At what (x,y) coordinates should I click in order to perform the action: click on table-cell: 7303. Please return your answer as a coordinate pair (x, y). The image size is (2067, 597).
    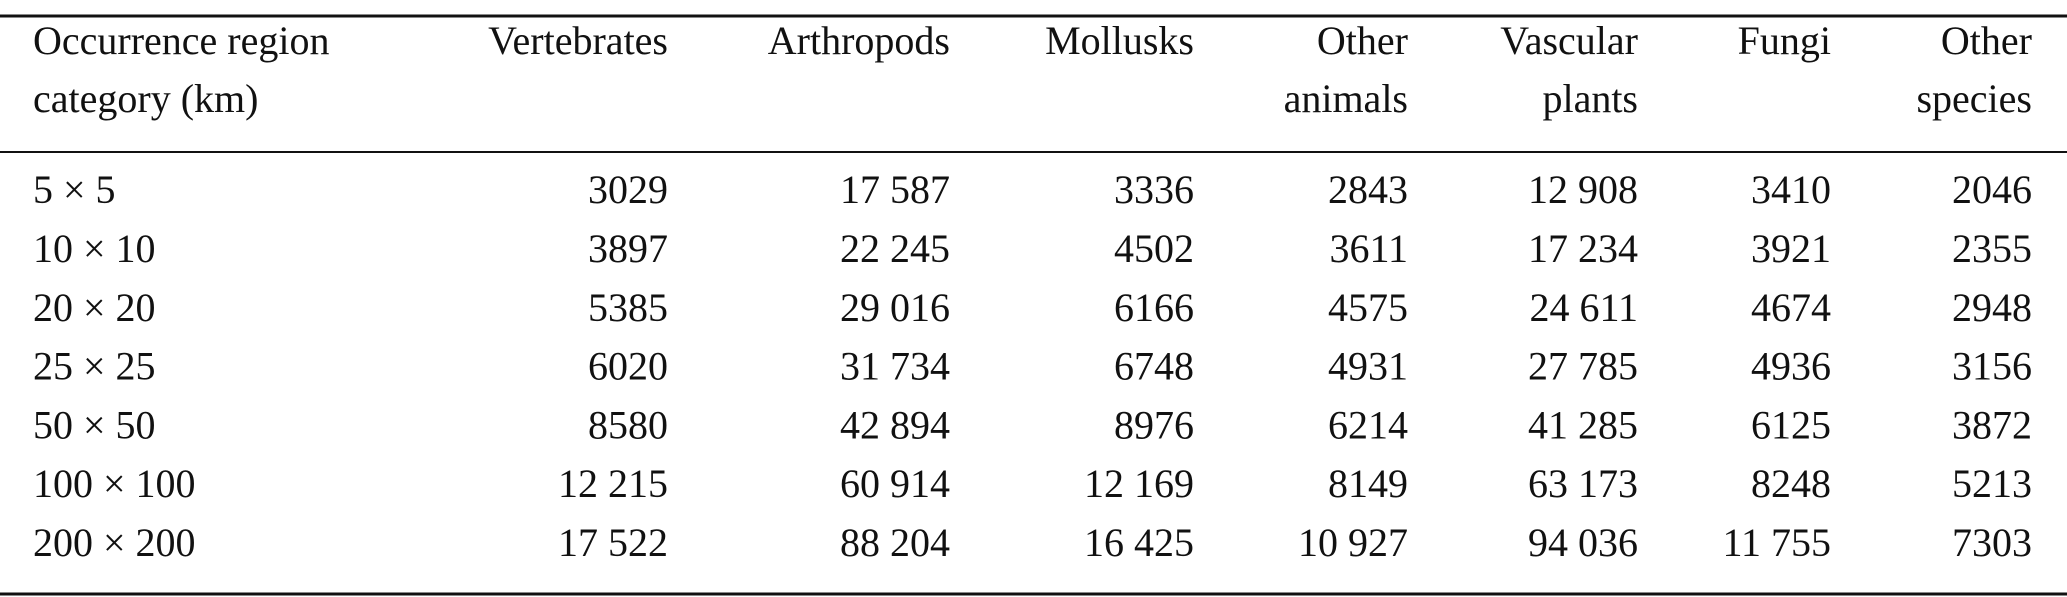
    Looking at the image, I should click on (1992, 542).